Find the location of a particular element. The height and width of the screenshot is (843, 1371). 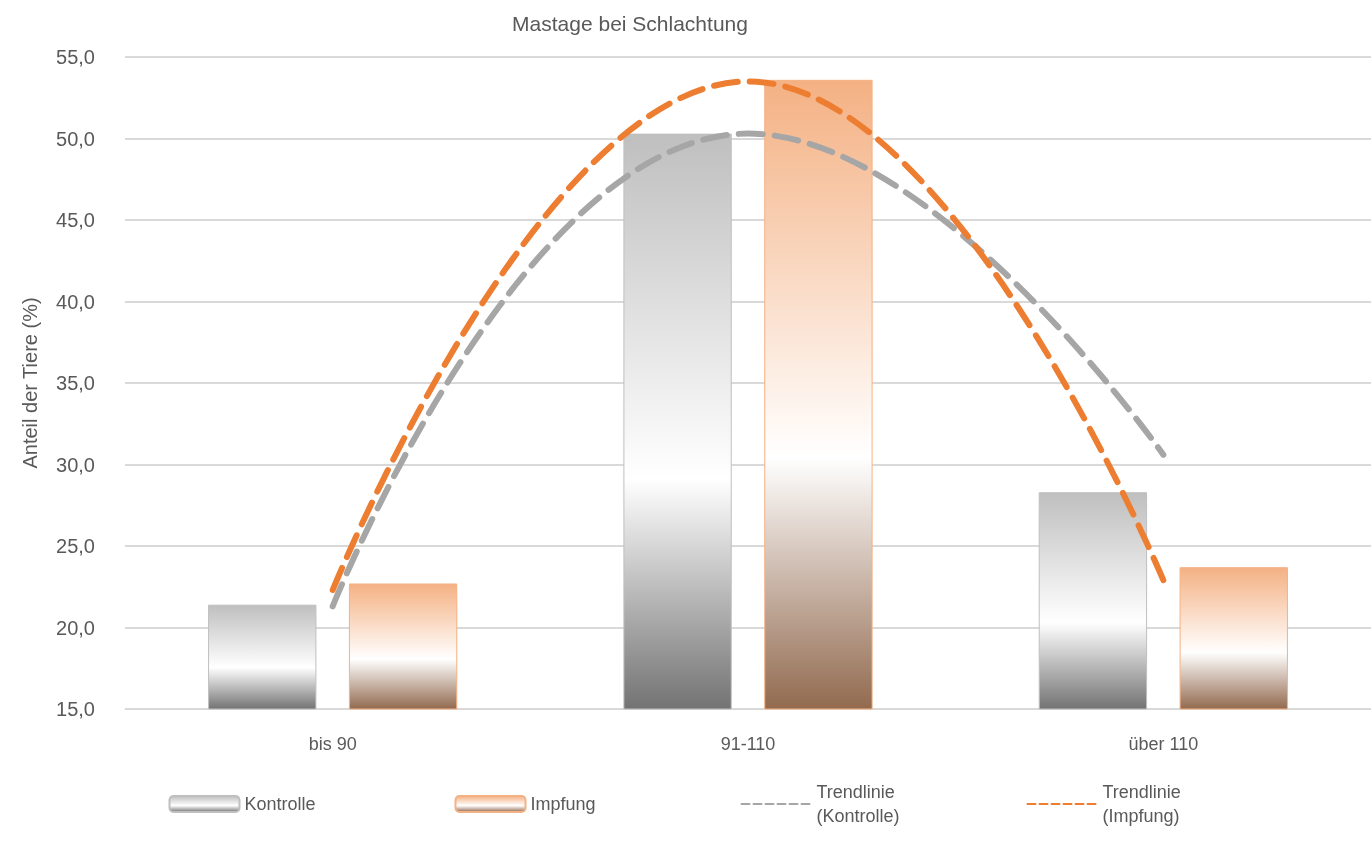

y-tick-label: 20,0 is located at coordinates (75, 627).